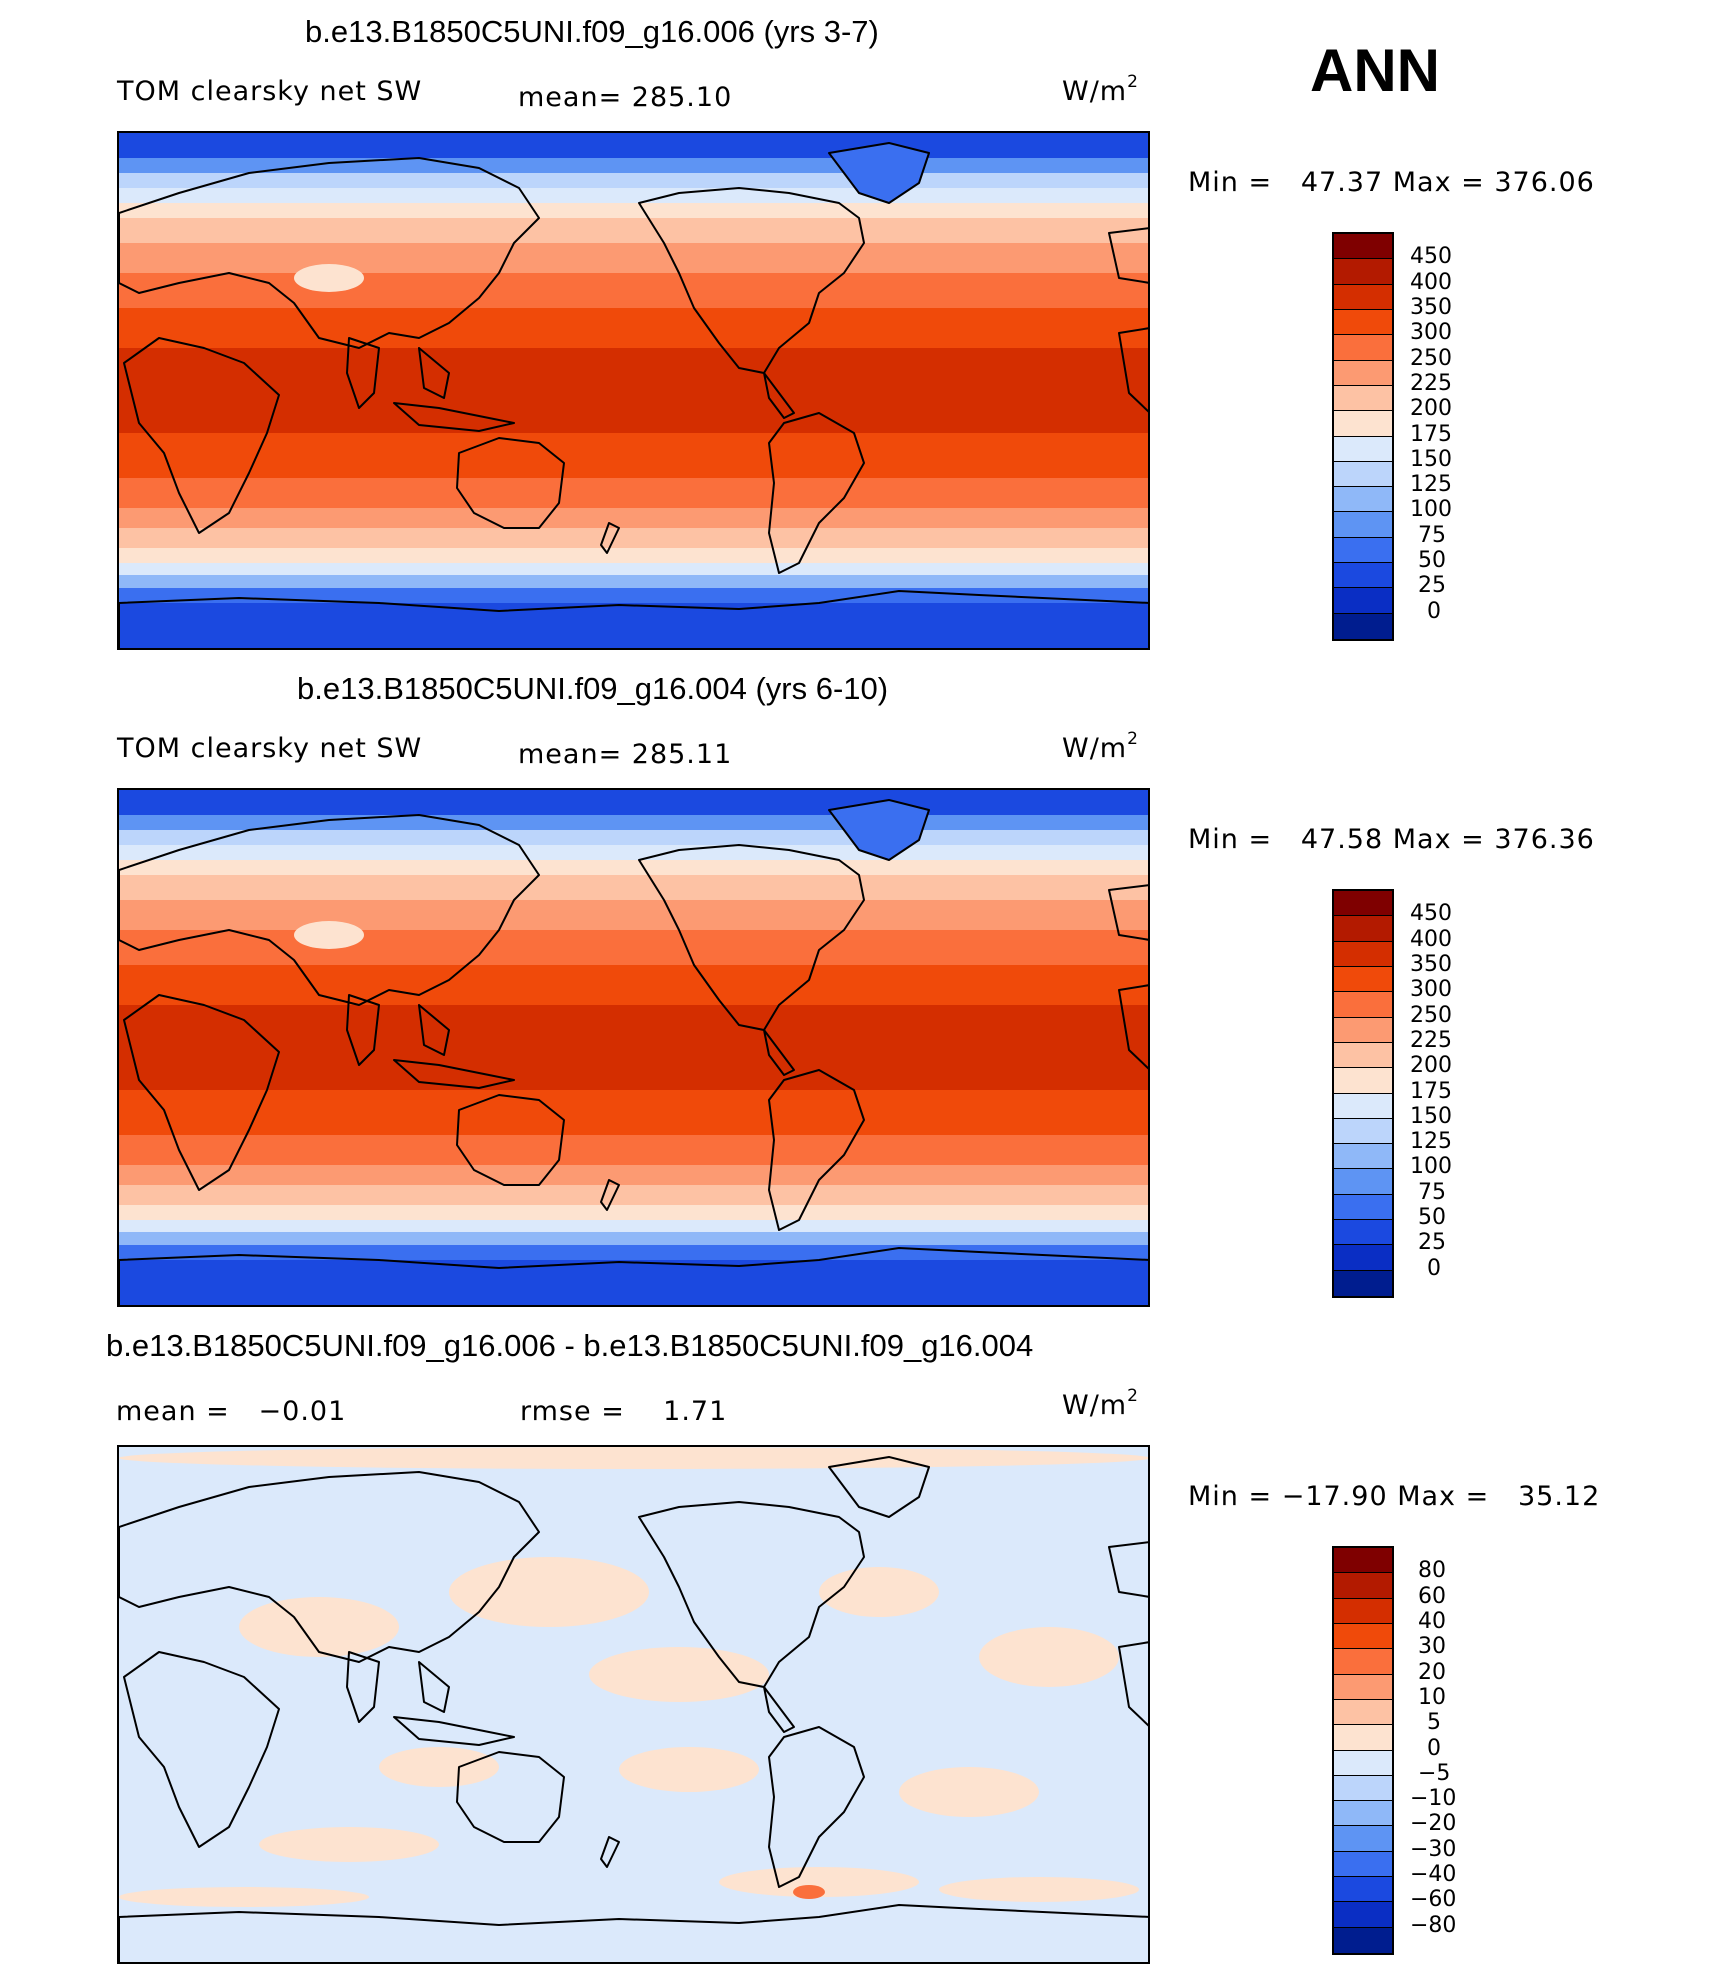 The height and width of the screenshot is (1969, 1710). Describe the element at coordinates (1434, 1723) in the screenshot. I see `colorbar-tick-label: 5` at that location.